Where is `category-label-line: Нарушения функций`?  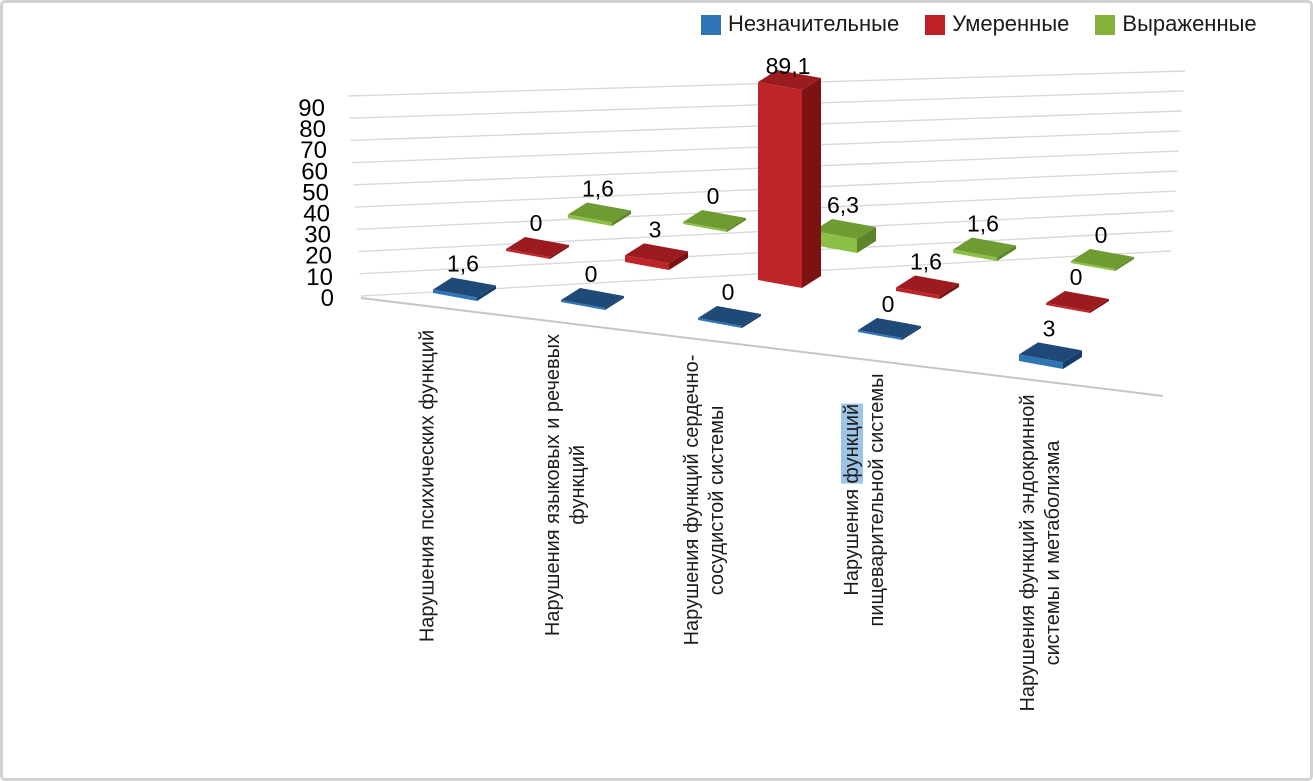 category-label-line: Нарушения функций is located at coordinates (852, 500).